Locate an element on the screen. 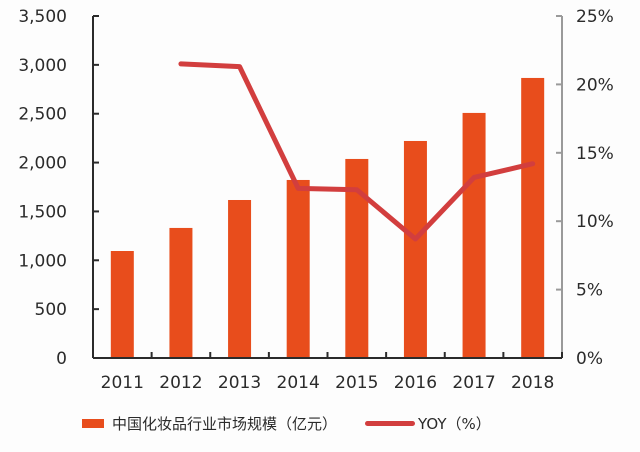  y-tick-label: 3,000 is located at coordinates (42, 66).